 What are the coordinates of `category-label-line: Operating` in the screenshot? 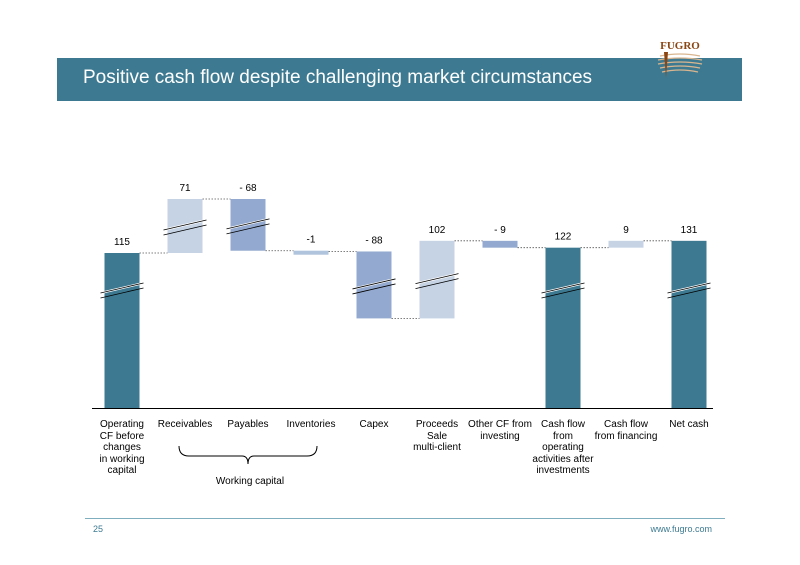 It's located at (122, 424).